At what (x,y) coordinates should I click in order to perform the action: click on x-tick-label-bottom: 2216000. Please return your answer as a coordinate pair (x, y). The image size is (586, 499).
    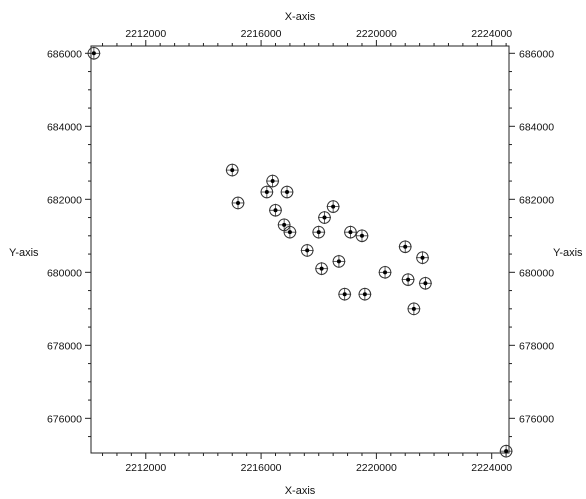
    Looking at the image, I should click on (261, 468).